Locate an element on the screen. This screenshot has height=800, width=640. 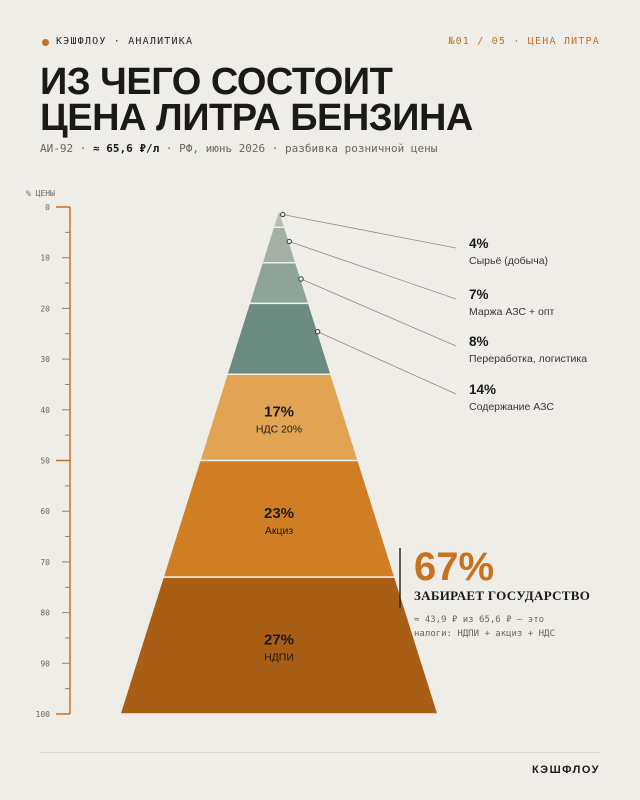
segment-value-label: 7% is located at coordinates (479, 294).